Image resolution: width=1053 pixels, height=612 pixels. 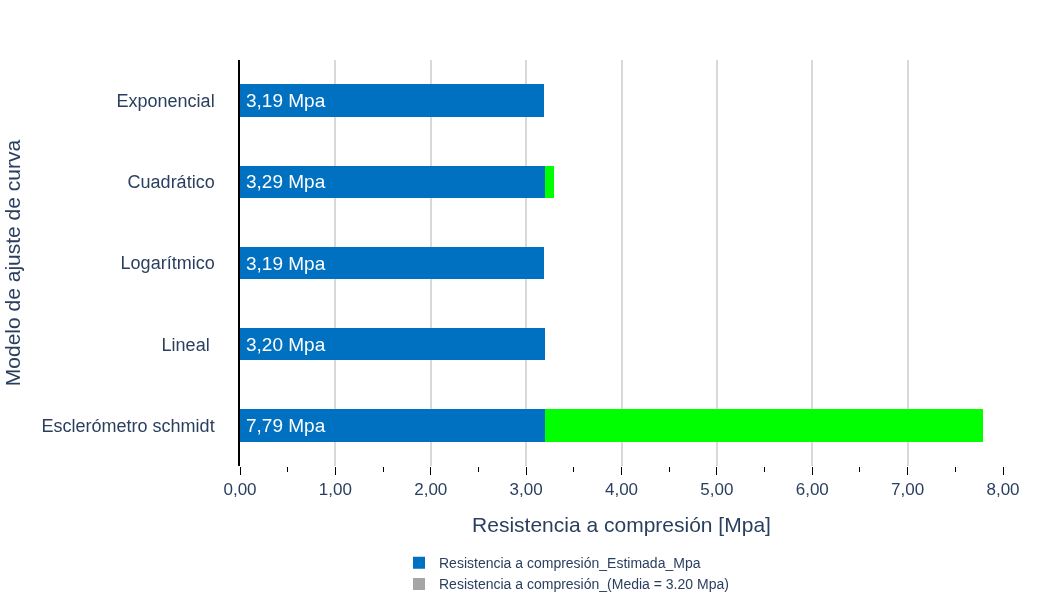 I want to click on y-tick-label: Esclerómetro schmidt, so click(x=128, y=425).